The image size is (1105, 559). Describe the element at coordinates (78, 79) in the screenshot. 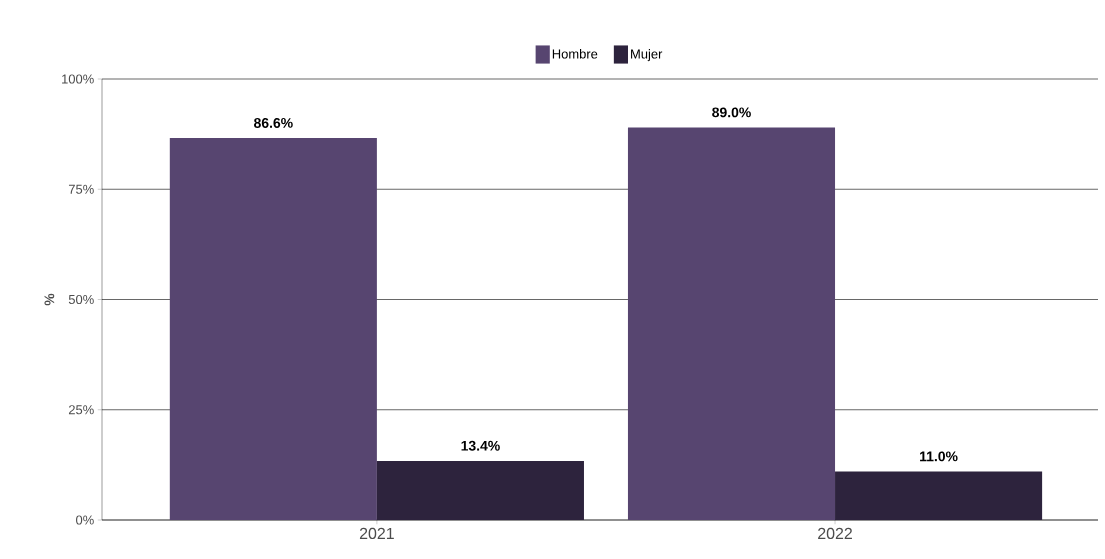

I see `y-tick-label: 100%` at that location.